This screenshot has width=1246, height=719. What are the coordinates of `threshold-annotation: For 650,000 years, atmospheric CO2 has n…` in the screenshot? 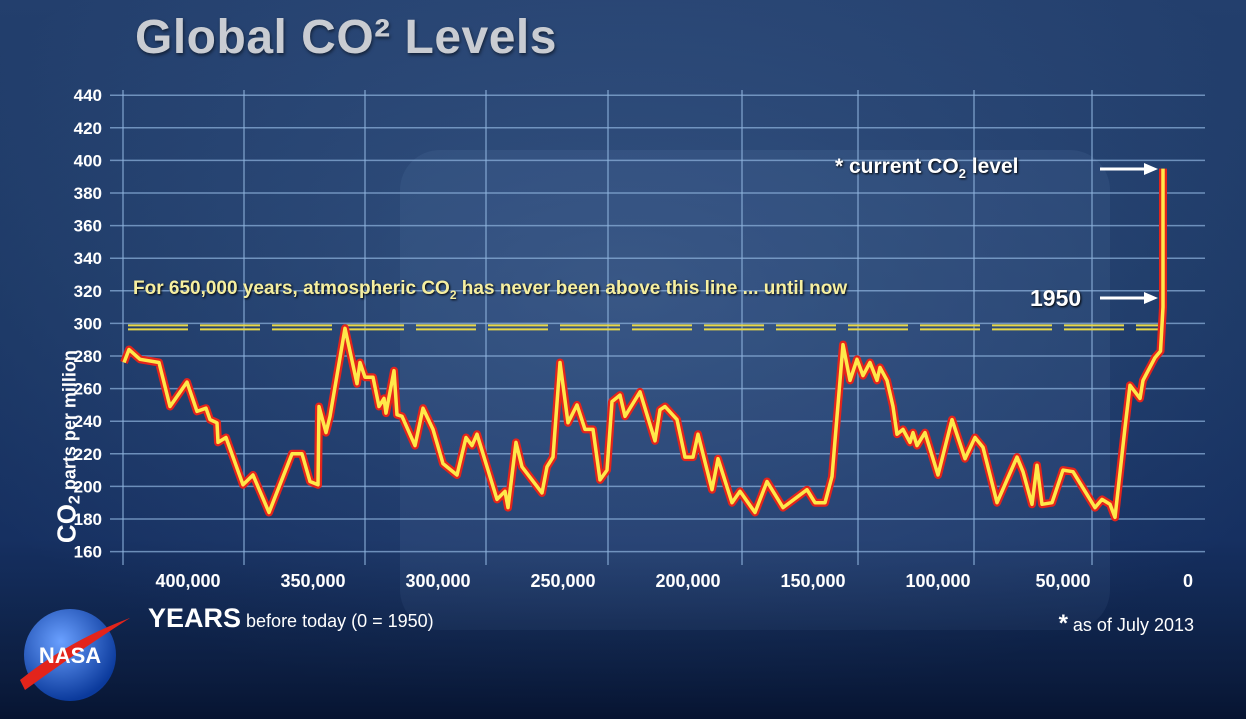 It's located at (490, 290).